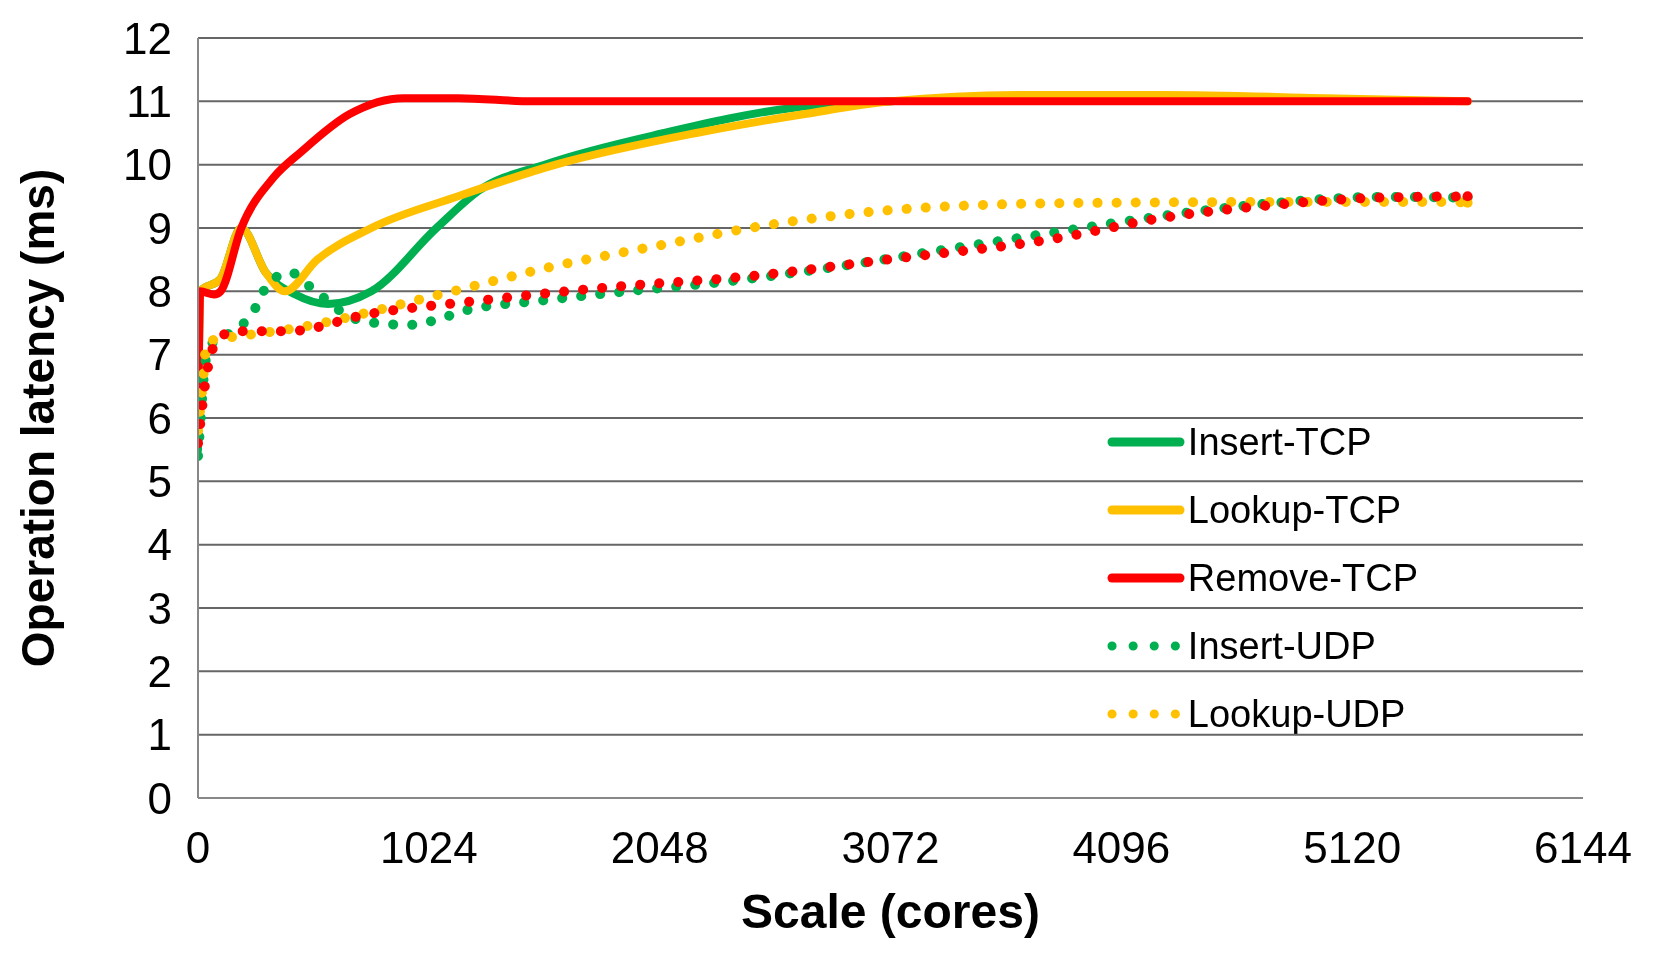  Describe the element at coordinates (198, 848) in the screenshot. I see `x-tick-label: 0` at that location.